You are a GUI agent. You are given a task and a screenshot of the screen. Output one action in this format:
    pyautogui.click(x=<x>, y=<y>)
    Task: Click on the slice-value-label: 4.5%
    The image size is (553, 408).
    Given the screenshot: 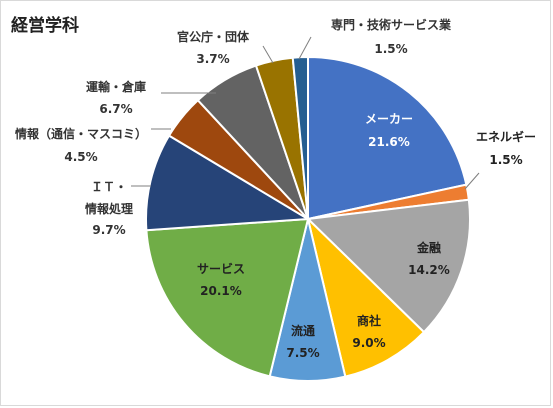 What is the action you would take?
    pyautogui.click(x=80, y=157)
    